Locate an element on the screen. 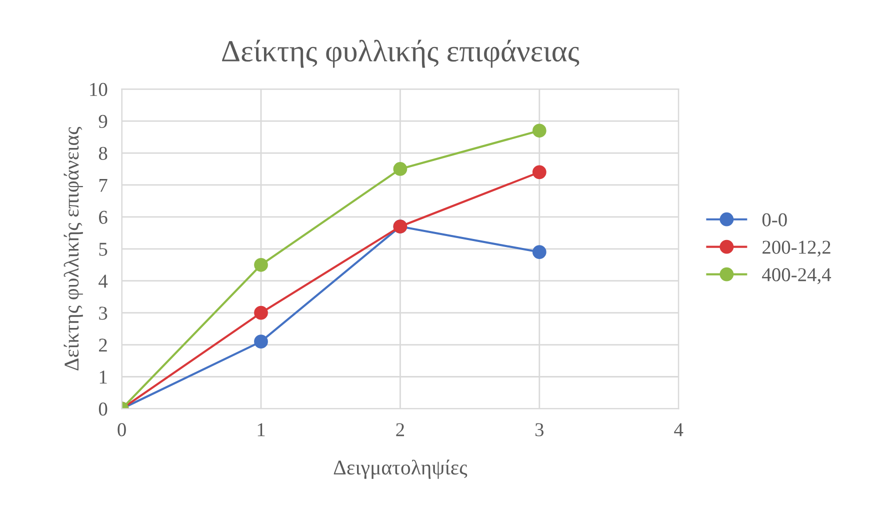 The width and height of the screenshot is (870, 524). y-tick-label: 2 is located at coordinates (103, 345).